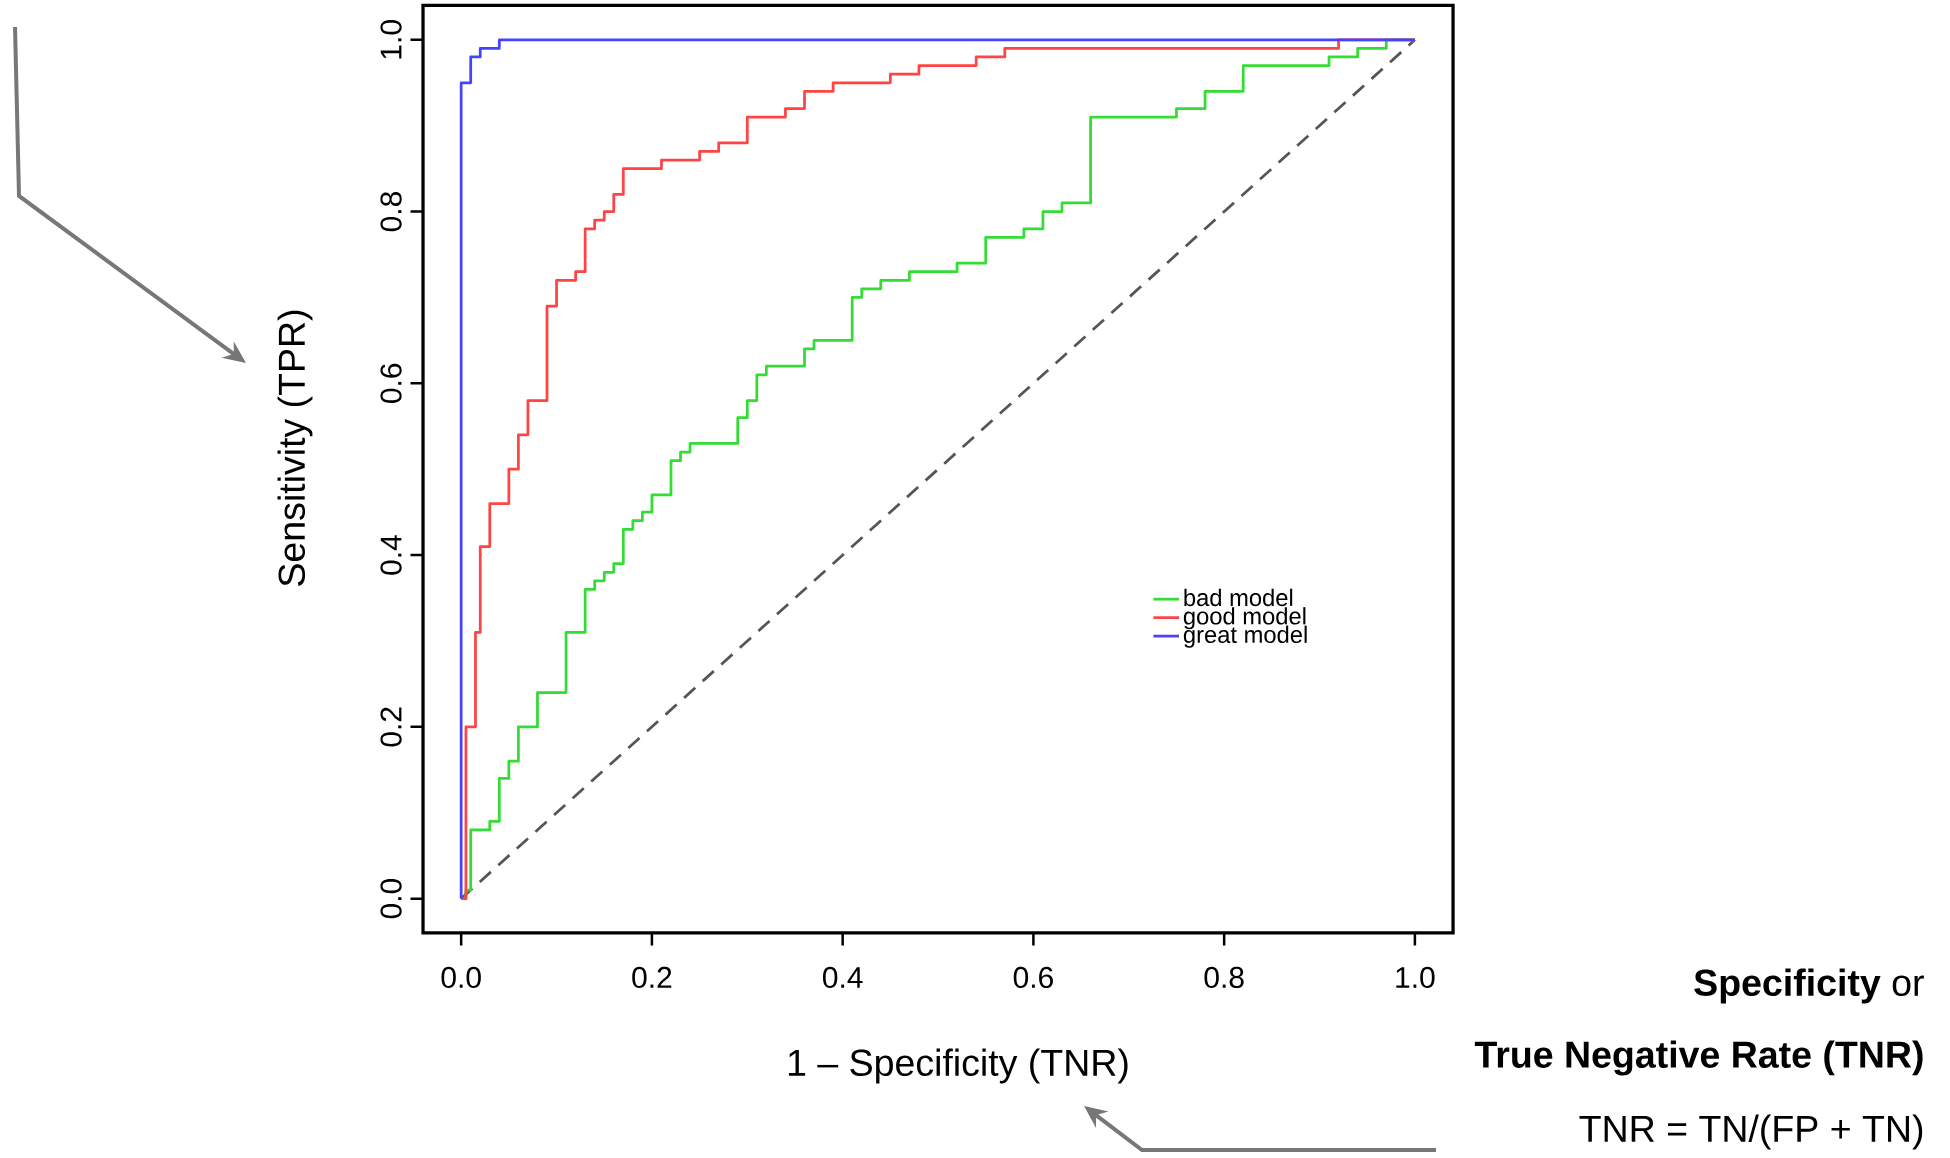 Image resolution: width=1950 pixels, height=1158 pixels. I want to click on legend-label: bad model, so click(1238, 597).